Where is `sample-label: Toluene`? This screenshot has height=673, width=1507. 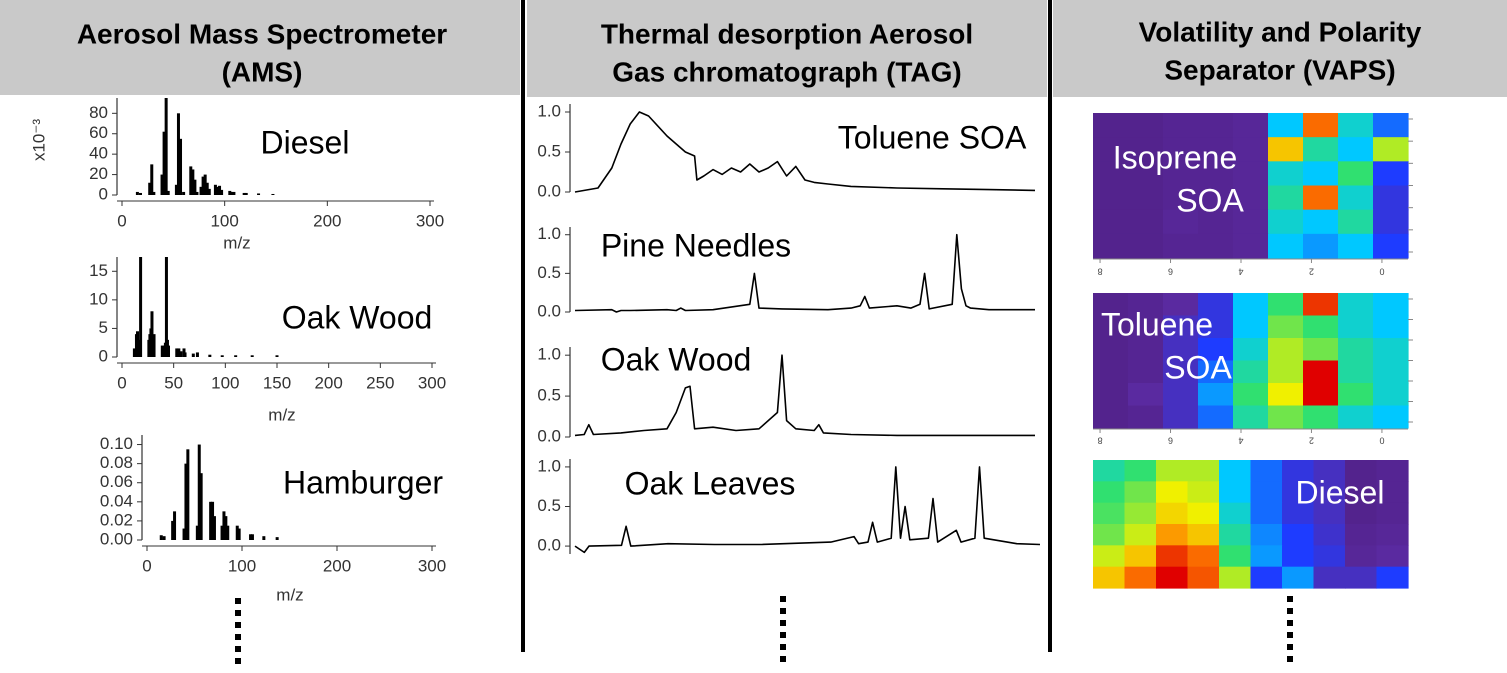 sample-label: Toluene is located at coordinates (1157, 324).